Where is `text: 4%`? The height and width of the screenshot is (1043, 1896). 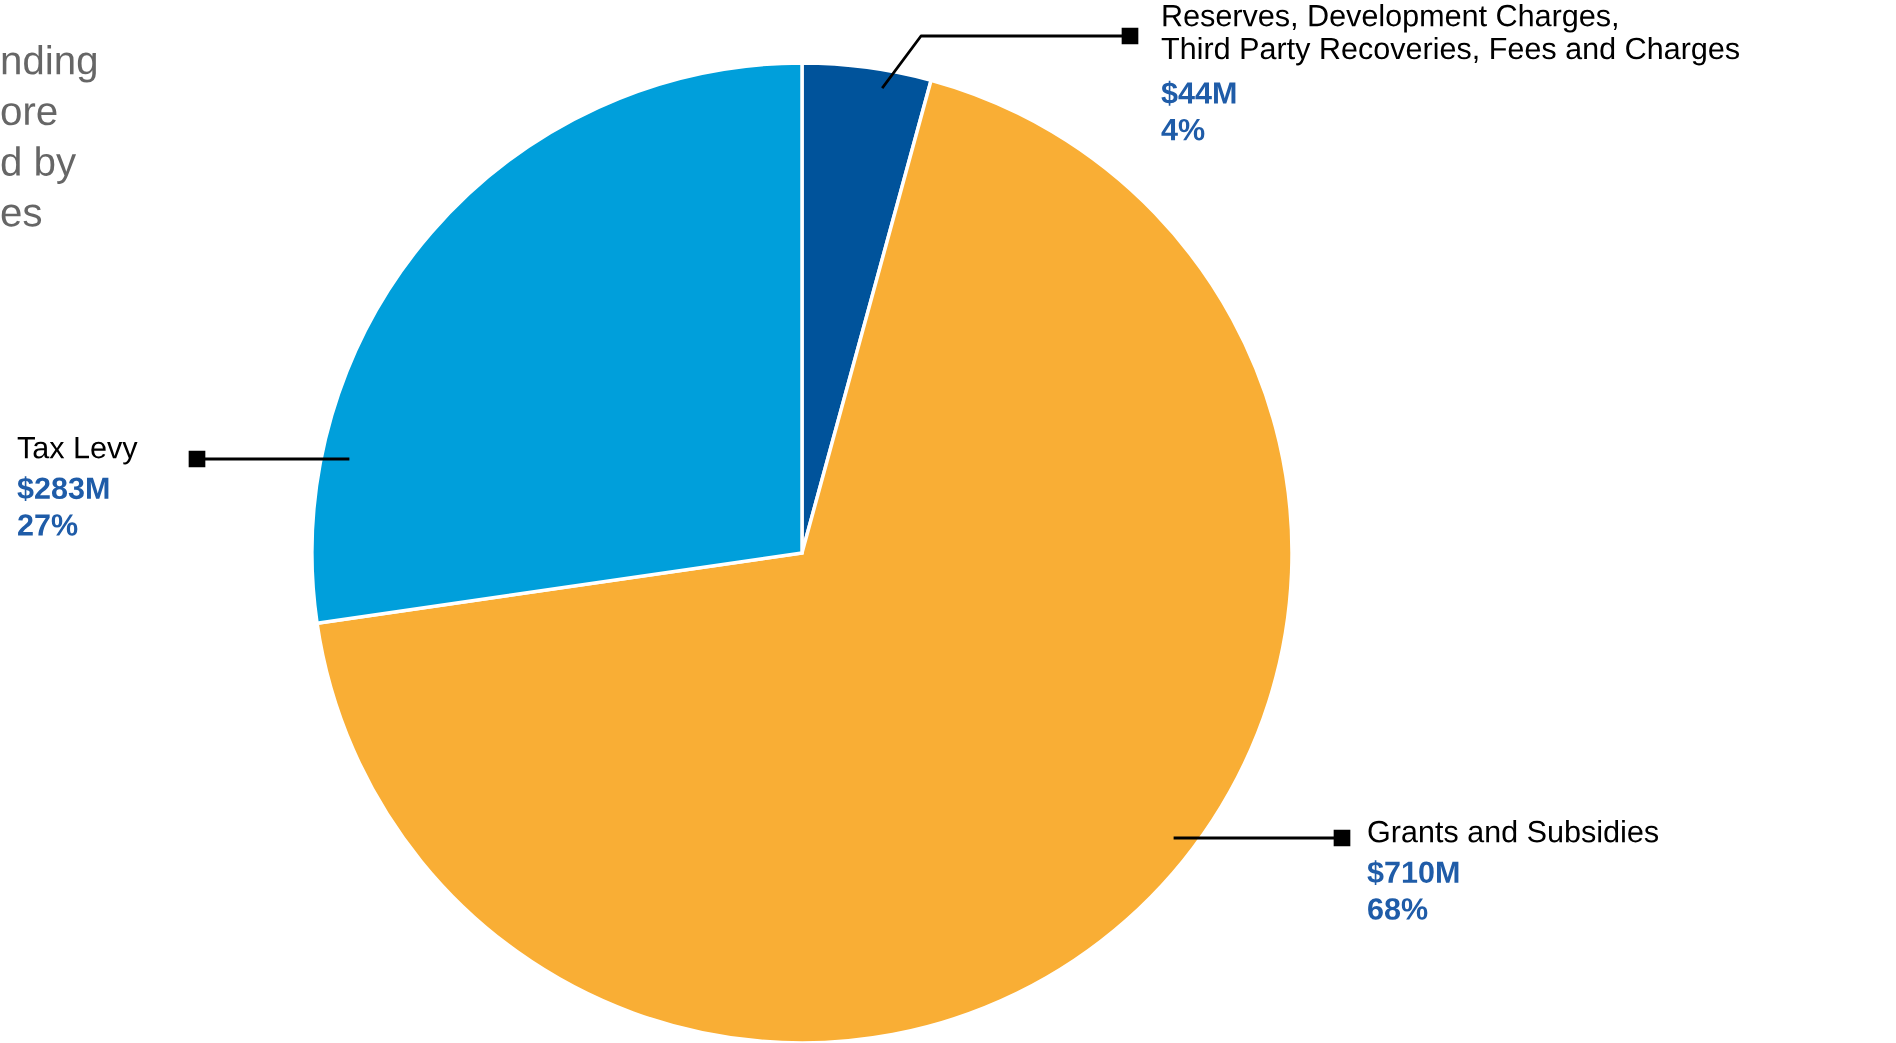
text: 4% is located at coordinates (1183, 129).